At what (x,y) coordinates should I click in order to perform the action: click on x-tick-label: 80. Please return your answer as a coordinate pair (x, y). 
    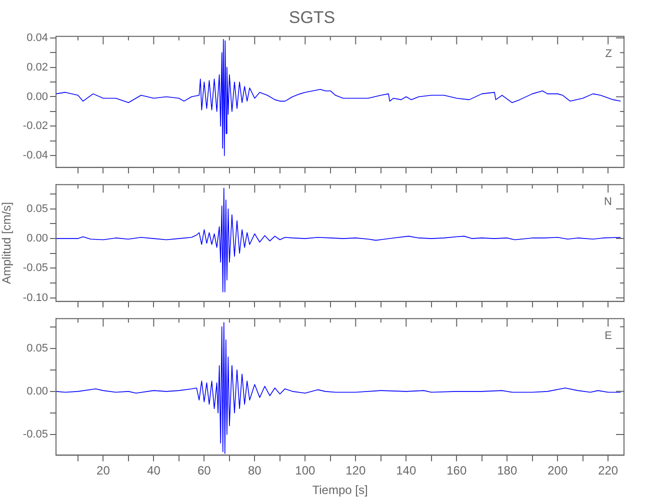
    Looking at the image, I should click on (255, 471).